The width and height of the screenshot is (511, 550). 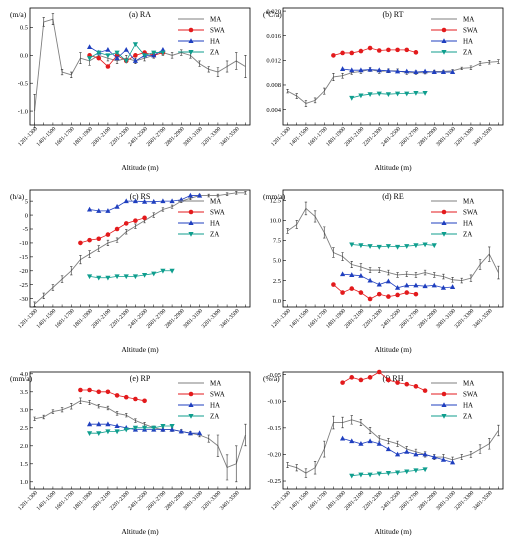 I want to click on legend-label: ZA, so click(x=214, y=53).